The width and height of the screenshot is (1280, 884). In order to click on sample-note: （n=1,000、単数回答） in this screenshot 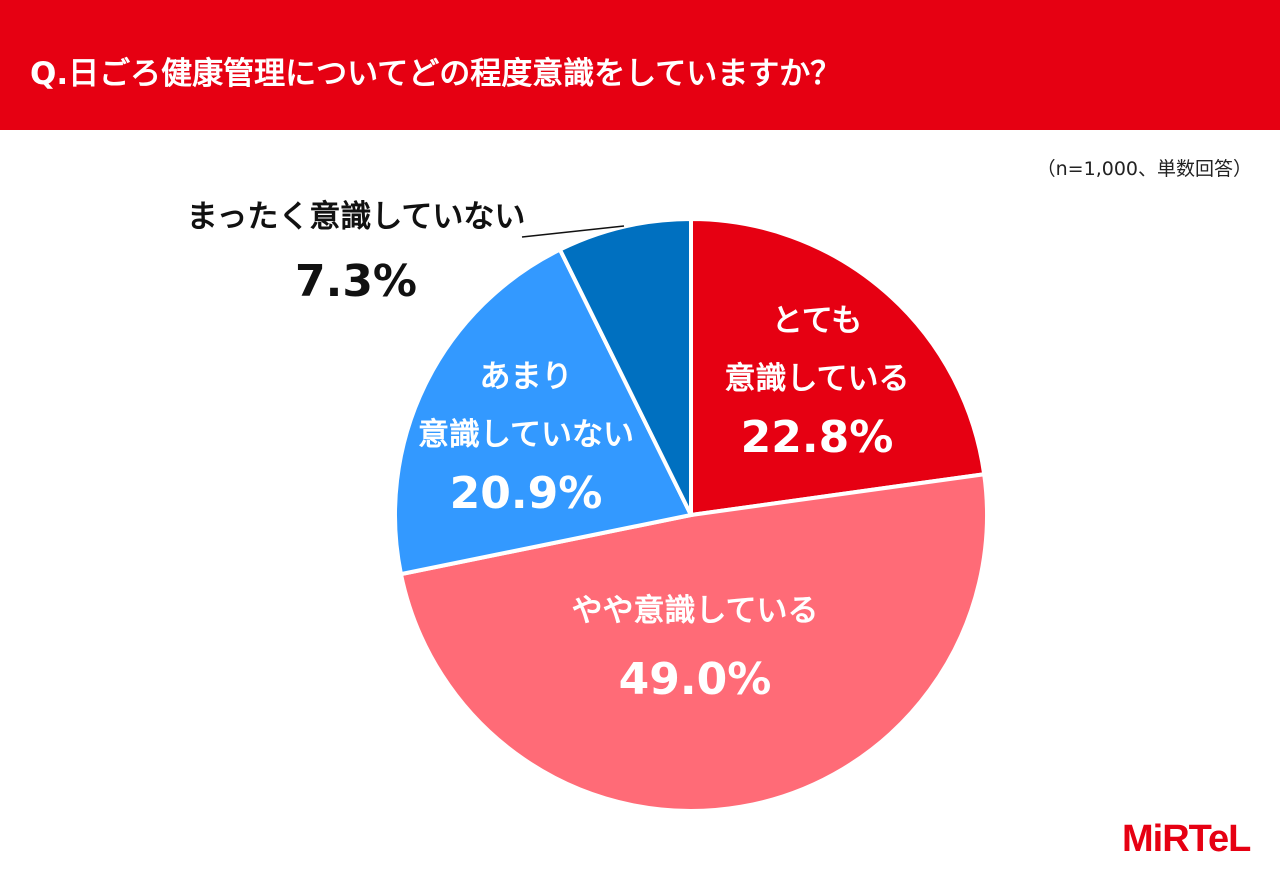, I will do `click(1144, 169)`.